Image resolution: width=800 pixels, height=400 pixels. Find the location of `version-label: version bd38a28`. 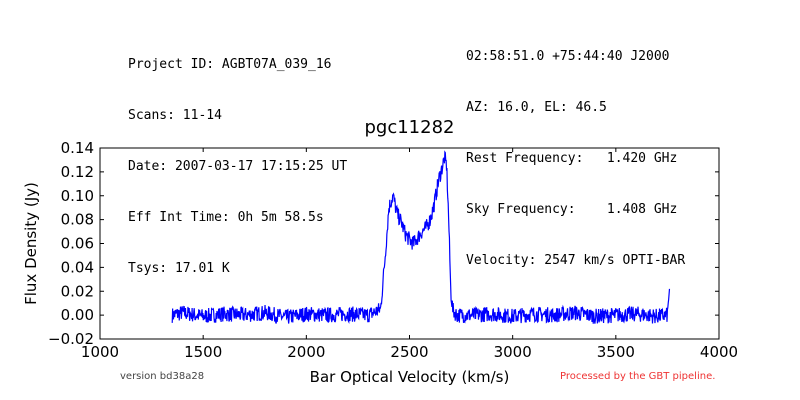

version-label: version bd38a28 is located at coordinates (162, 376).